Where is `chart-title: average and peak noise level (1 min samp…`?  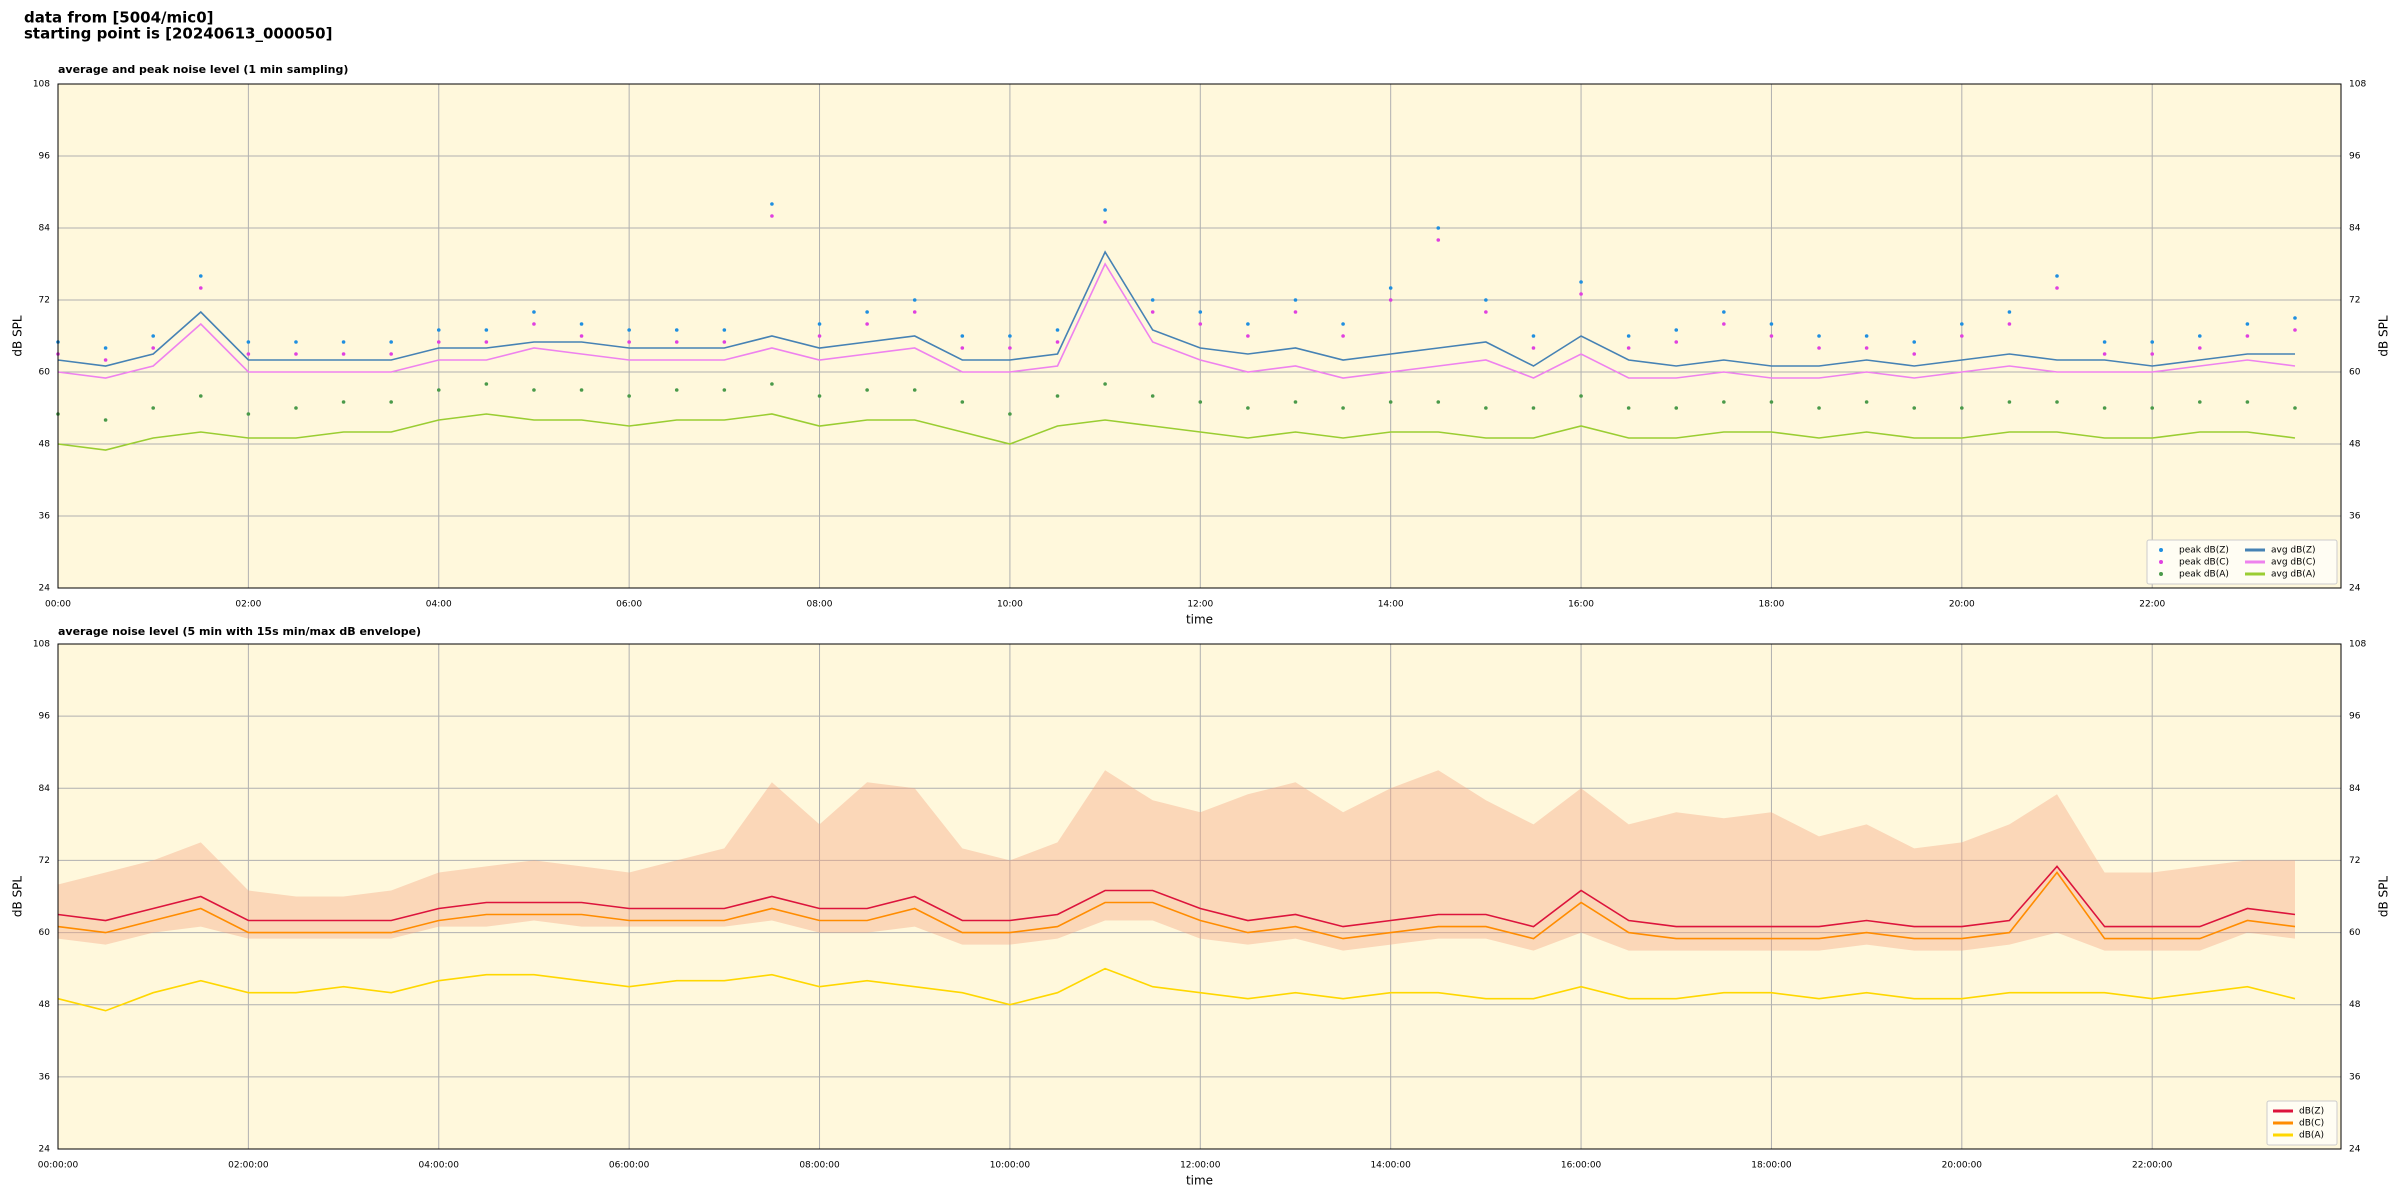 chart-title: average and peak noise level (1 min samp… is located at coordinates (203, 69).